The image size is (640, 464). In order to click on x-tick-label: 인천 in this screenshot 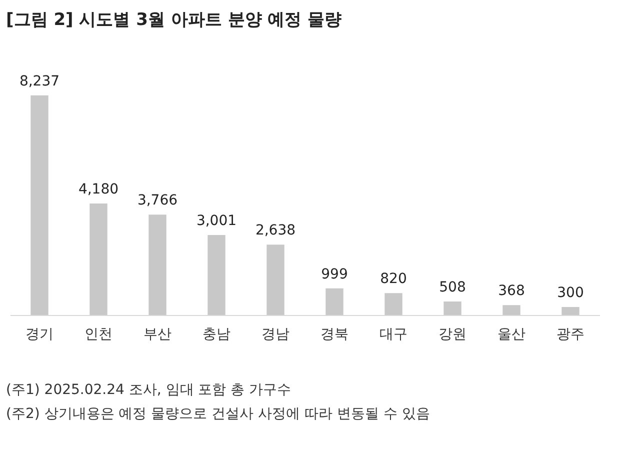, I will do `click(98, 334)`.